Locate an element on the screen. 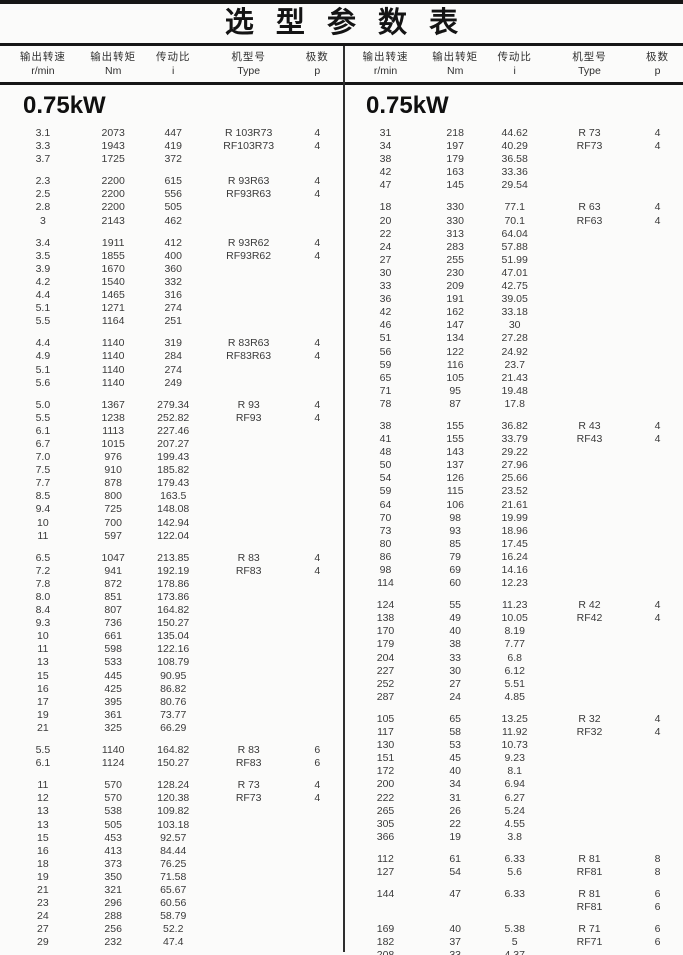 Image resolution: width=683 pixels, height=955 pixels. table-row: 15 445 90.95 is located at coordinates (171, 676).